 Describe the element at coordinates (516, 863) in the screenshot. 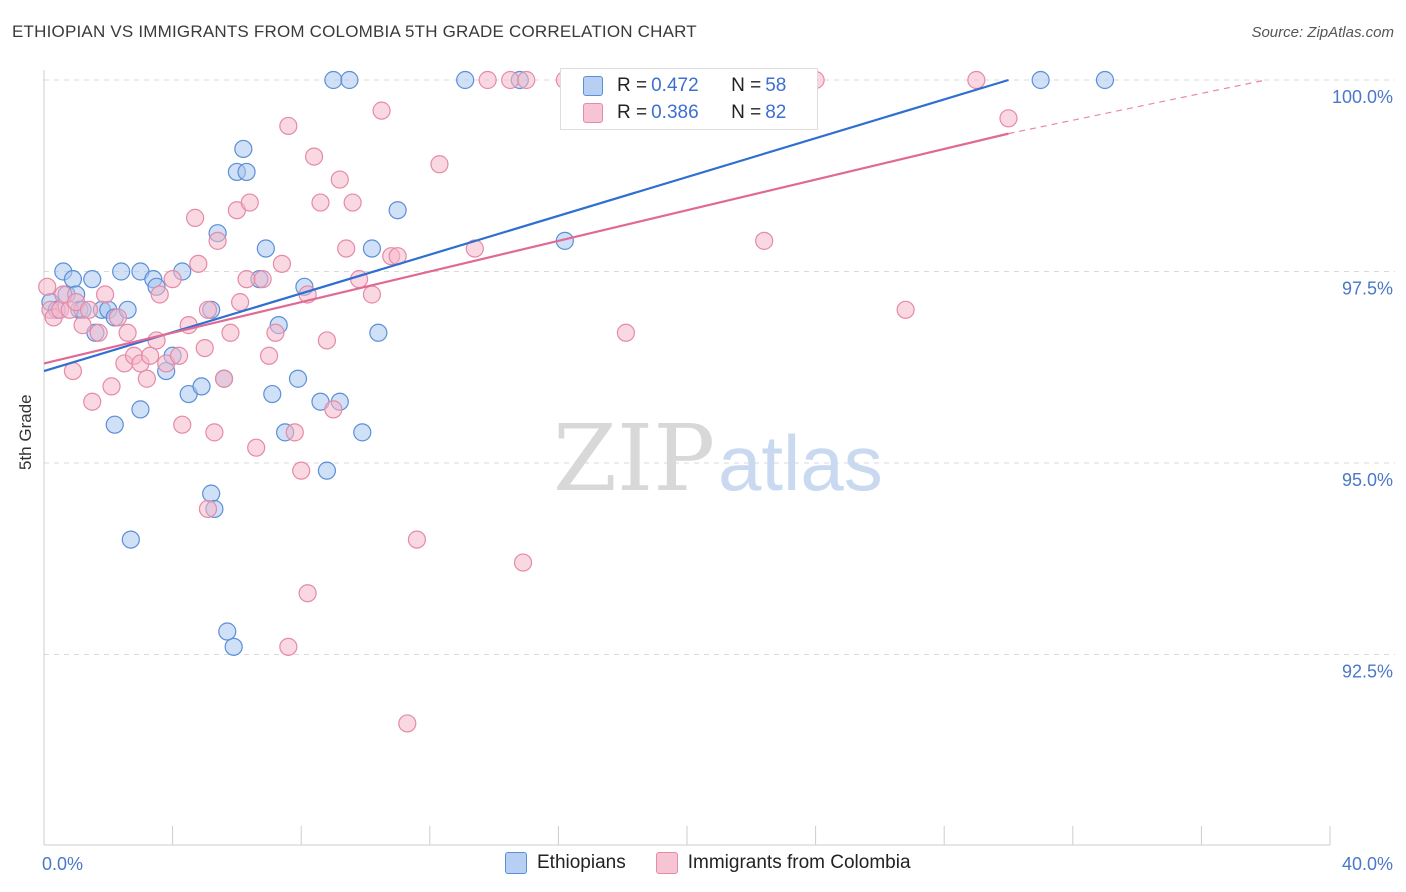

I see `legend-swatch-blue` at that location.